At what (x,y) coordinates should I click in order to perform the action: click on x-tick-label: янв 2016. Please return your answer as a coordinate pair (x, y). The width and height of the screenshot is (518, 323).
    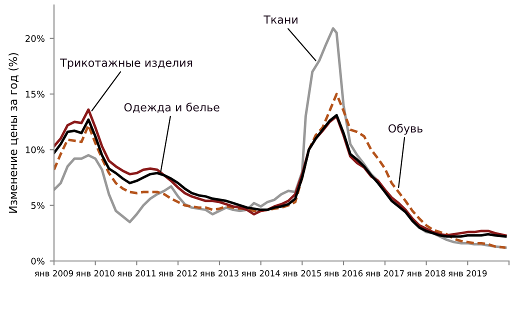
    Looking at the image, I should click on (343, 273).